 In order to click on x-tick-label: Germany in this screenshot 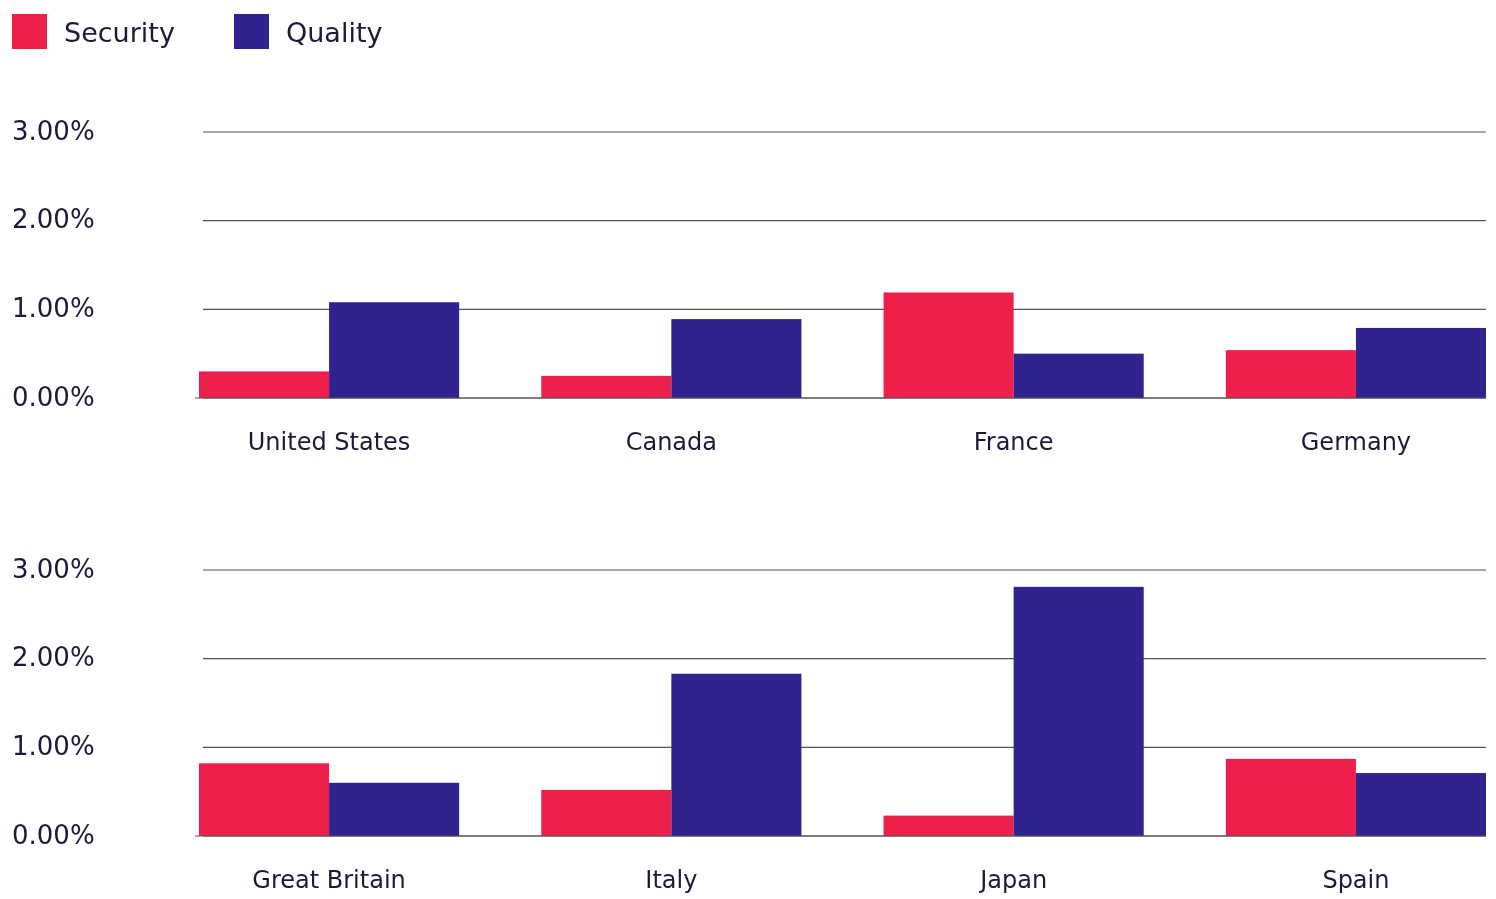, I will do `click(1356, 442)`.